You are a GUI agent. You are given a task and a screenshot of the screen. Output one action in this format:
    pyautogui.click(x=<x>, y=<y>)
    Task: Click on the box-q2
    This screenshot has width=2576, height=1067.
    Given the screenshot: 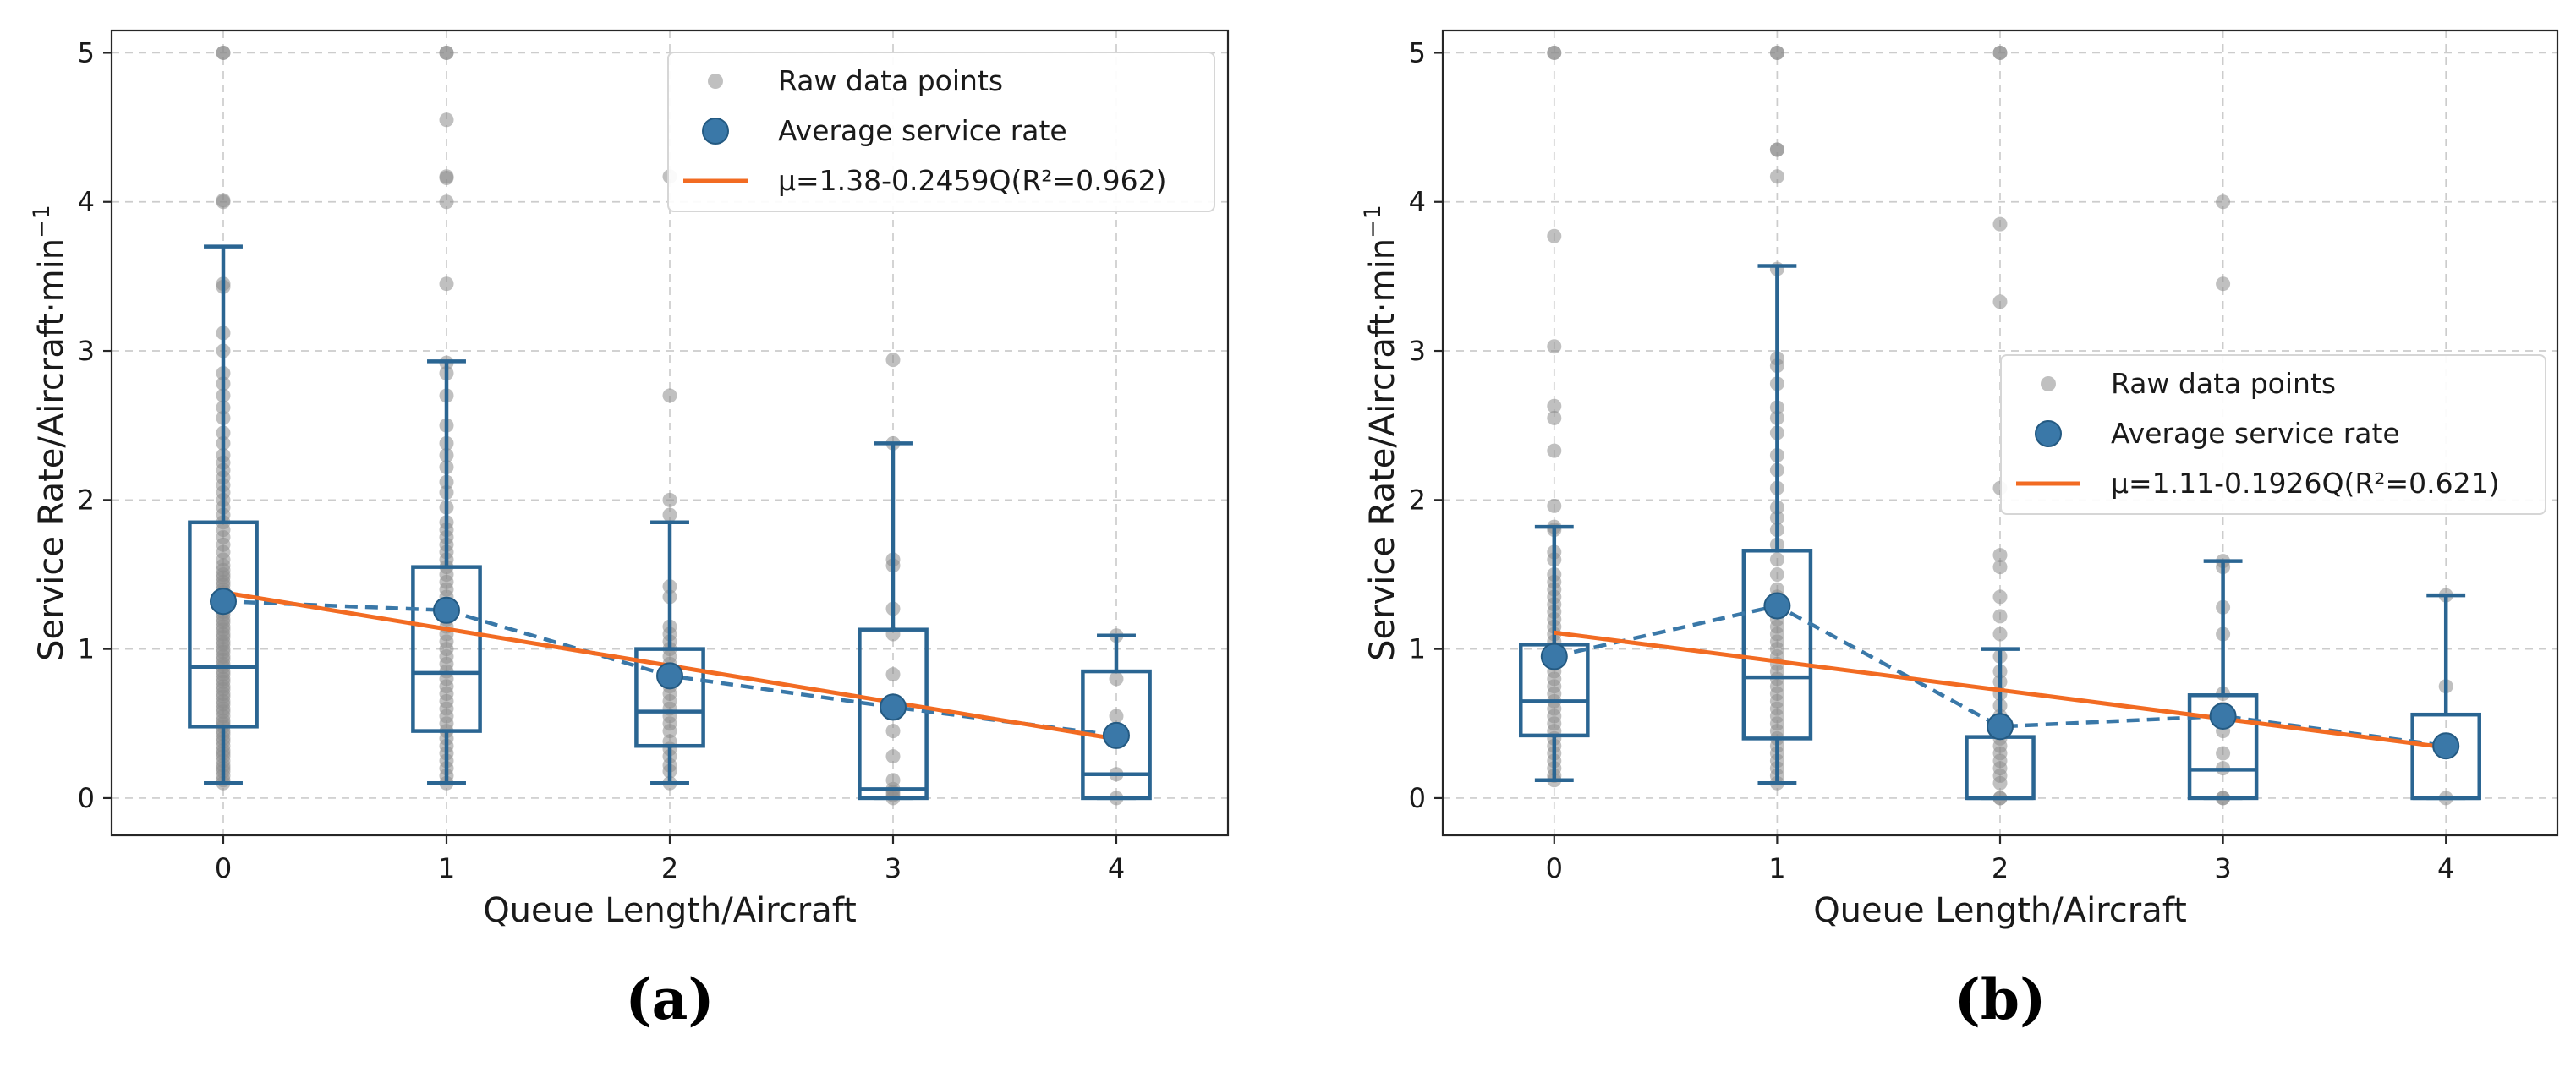 What is the action you would take?
    pyautogui.click(x=669, y=652)
    